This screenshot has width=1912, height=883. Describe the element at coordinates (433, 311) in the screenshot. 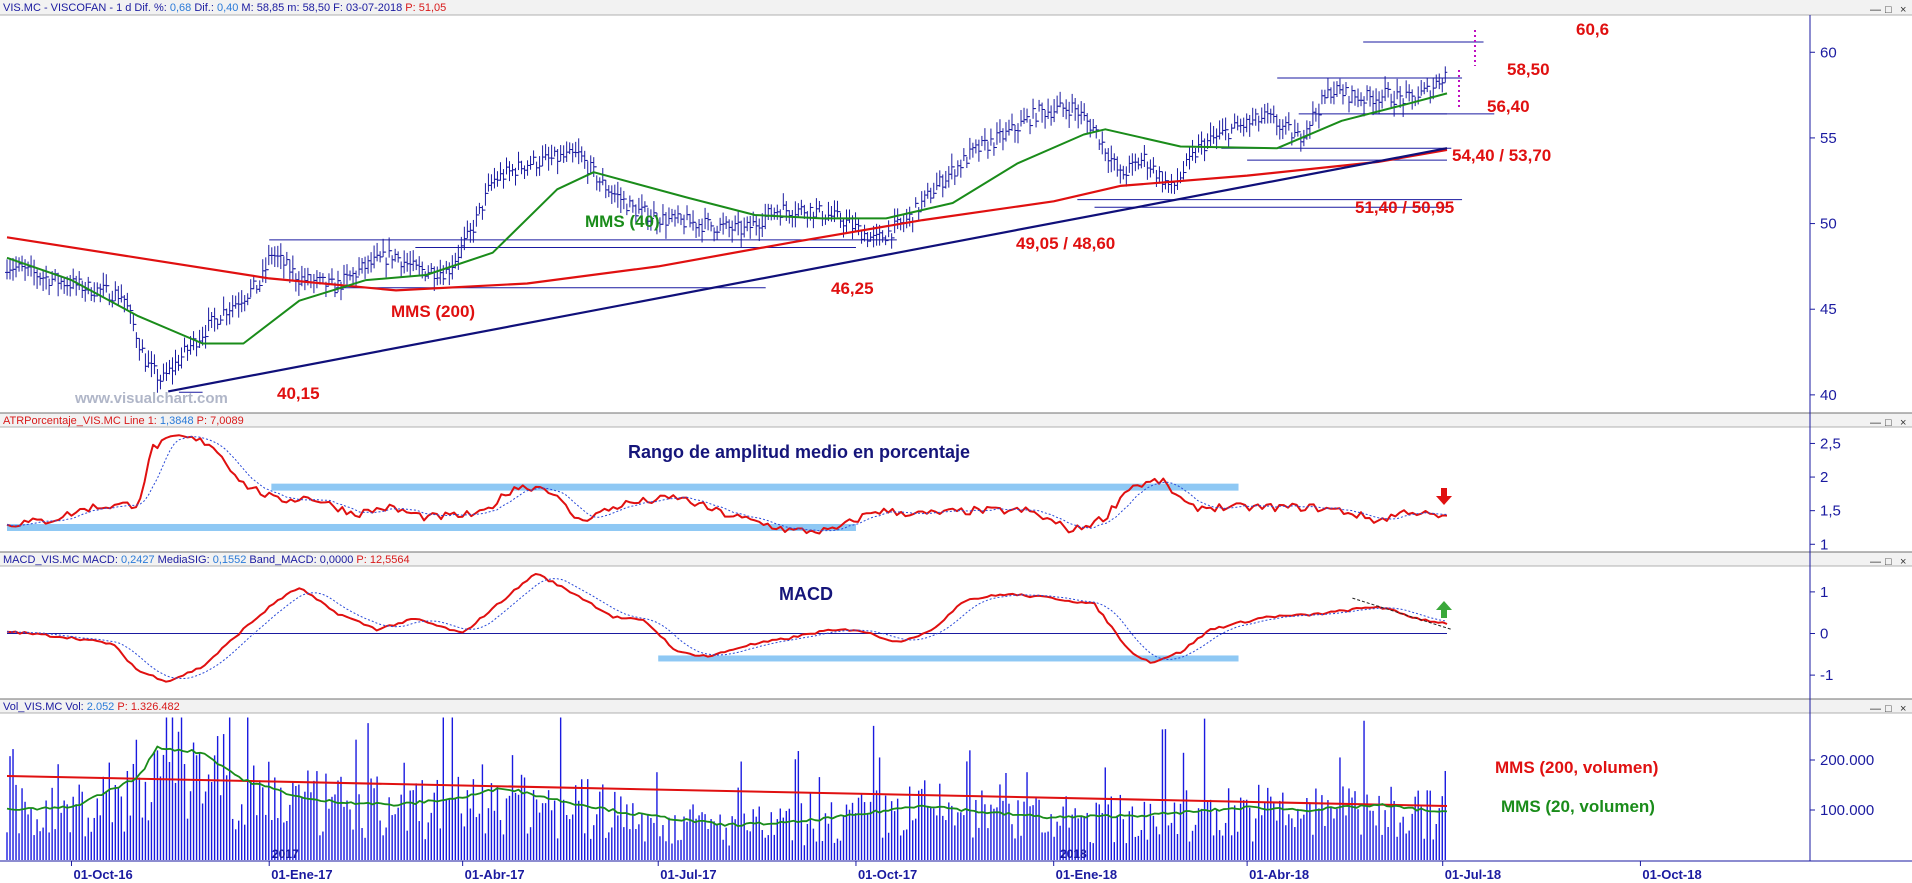

I see `mms200-label: MMS (200)` at that location.